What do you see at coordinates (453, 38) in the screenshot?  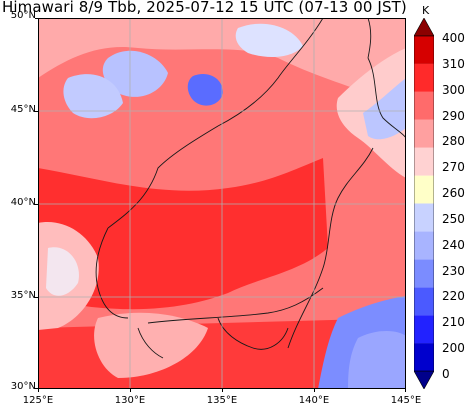 I see `colorbar-tick-label: 400` at bounding box center [453, 38].